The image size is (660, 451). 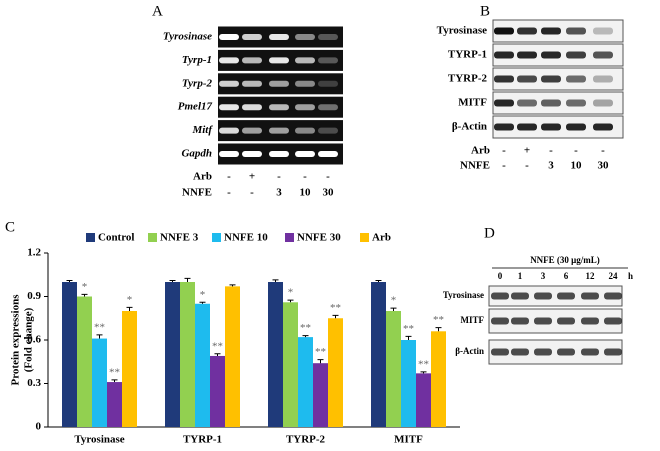 I want to click on treatment-label: NNFE, so click(x=475, y=166).